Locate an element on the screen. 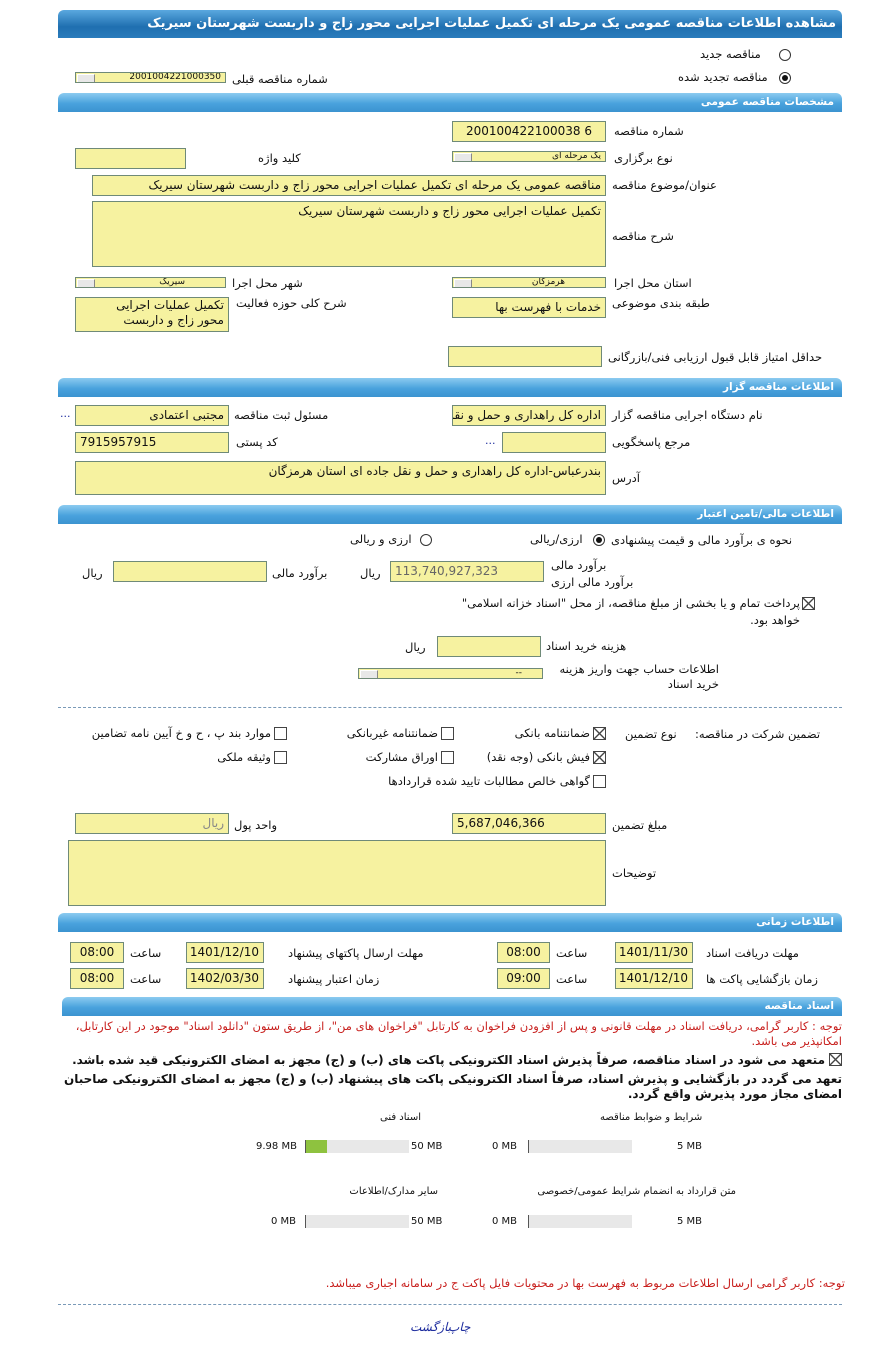 Image resolution: width=895 pixels, height=1346 pixels. city-select: سیریک is located at coordinates (150, 282).